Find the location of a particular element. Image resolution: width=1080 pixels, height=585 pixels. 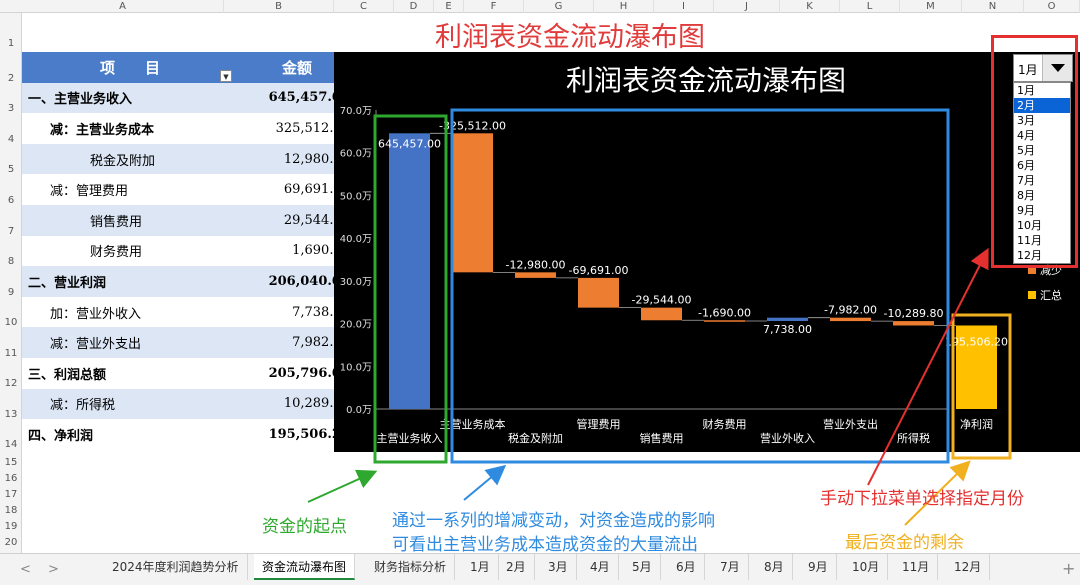

table-cell-label: 减：所得税 is located at coordinates (83, 406).